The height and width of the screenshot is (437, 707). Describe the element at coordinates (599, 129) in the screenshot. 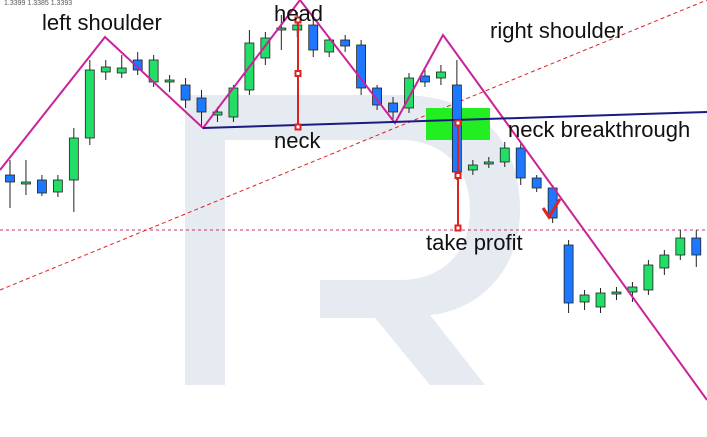

I see `annotation: neck breakthrough` at that location.